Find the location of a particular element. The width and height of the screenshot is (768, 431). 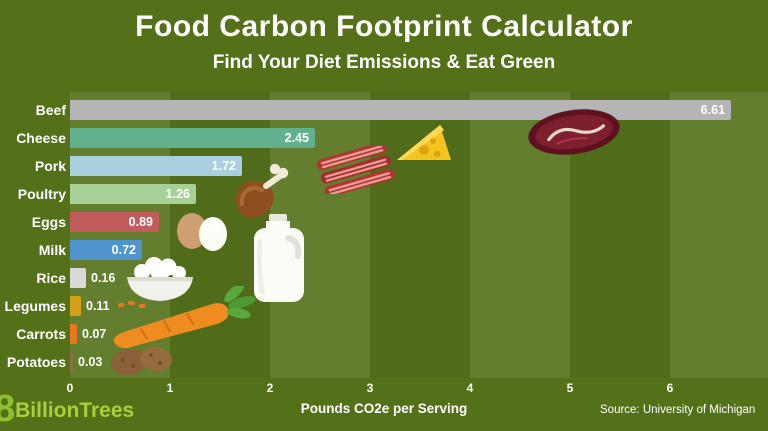

chart-row: Pork 1.72 is located at coordinates (385, 166).